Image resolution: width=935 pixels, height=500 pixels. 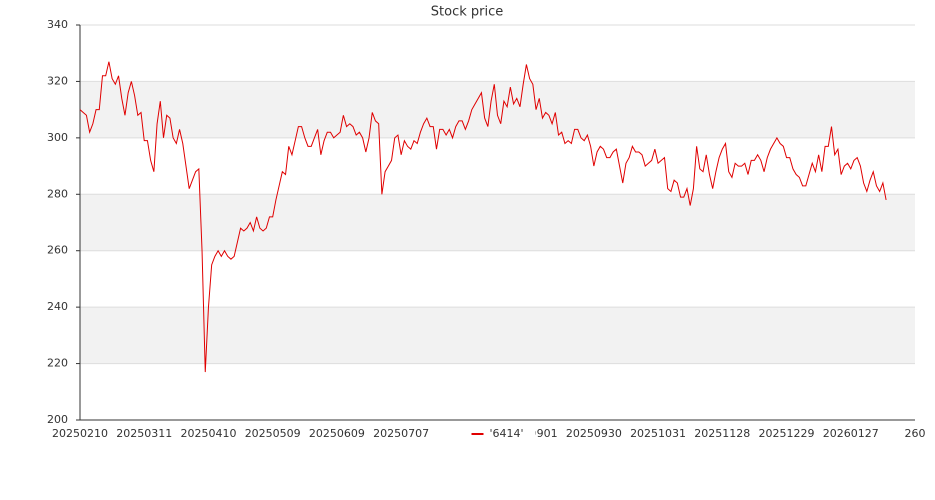 I want to click on x-tick-label: 260, so click(x=915, y=433).